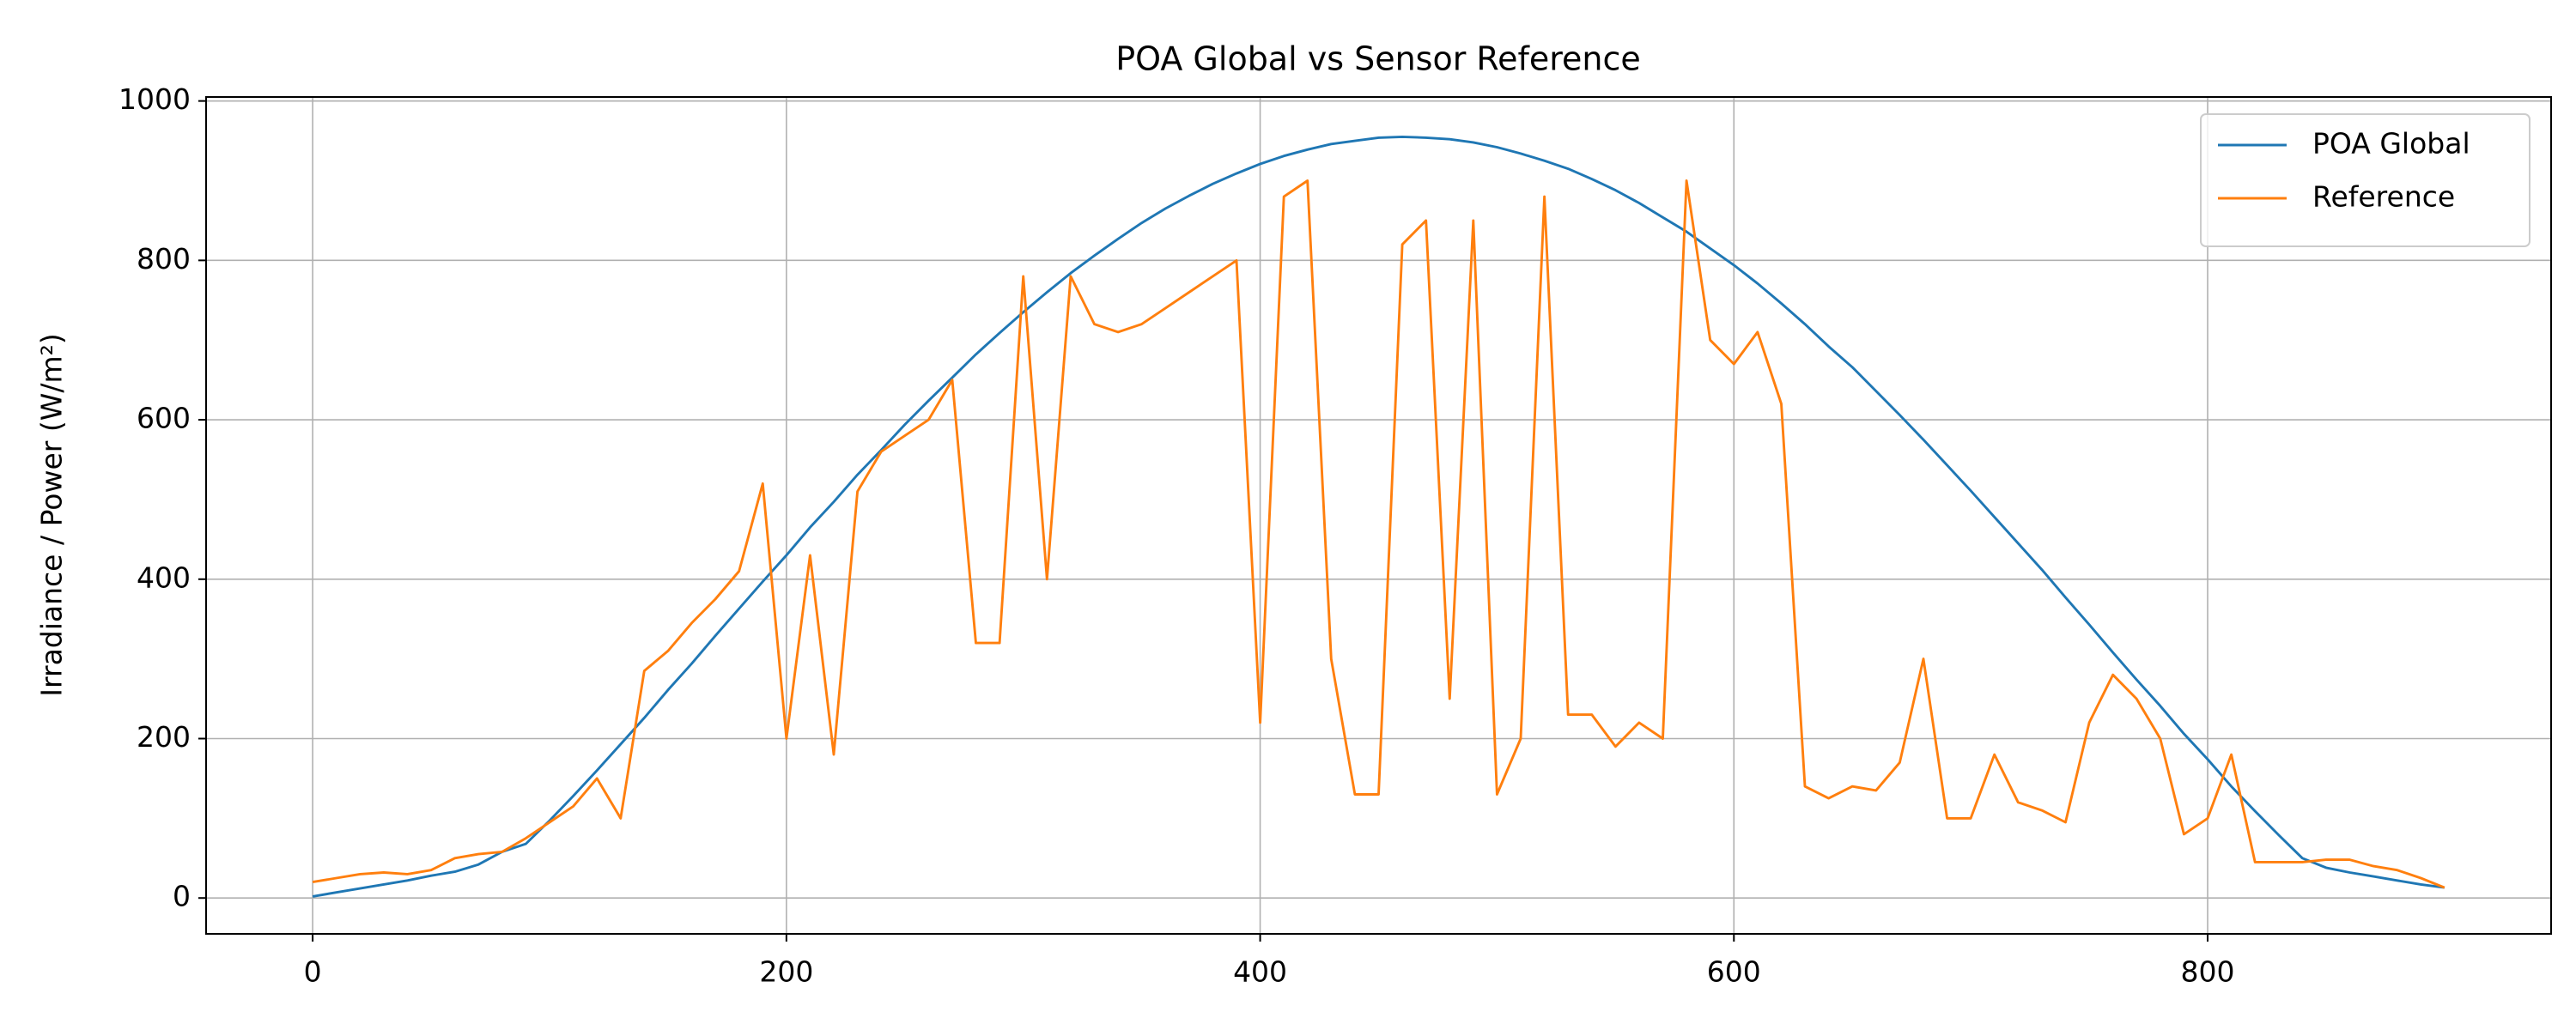  What do you see at coordinates (1378, 59) in the screenshot?
I see `chart-title: POA Global vs Sensor Reference` at bounding box center [1378, 59].